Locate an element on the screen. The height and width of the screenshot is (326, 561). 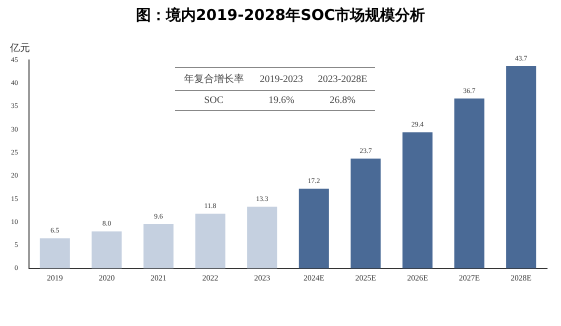
y-axis-title: 亿元 is located at coordinates (20, 48).